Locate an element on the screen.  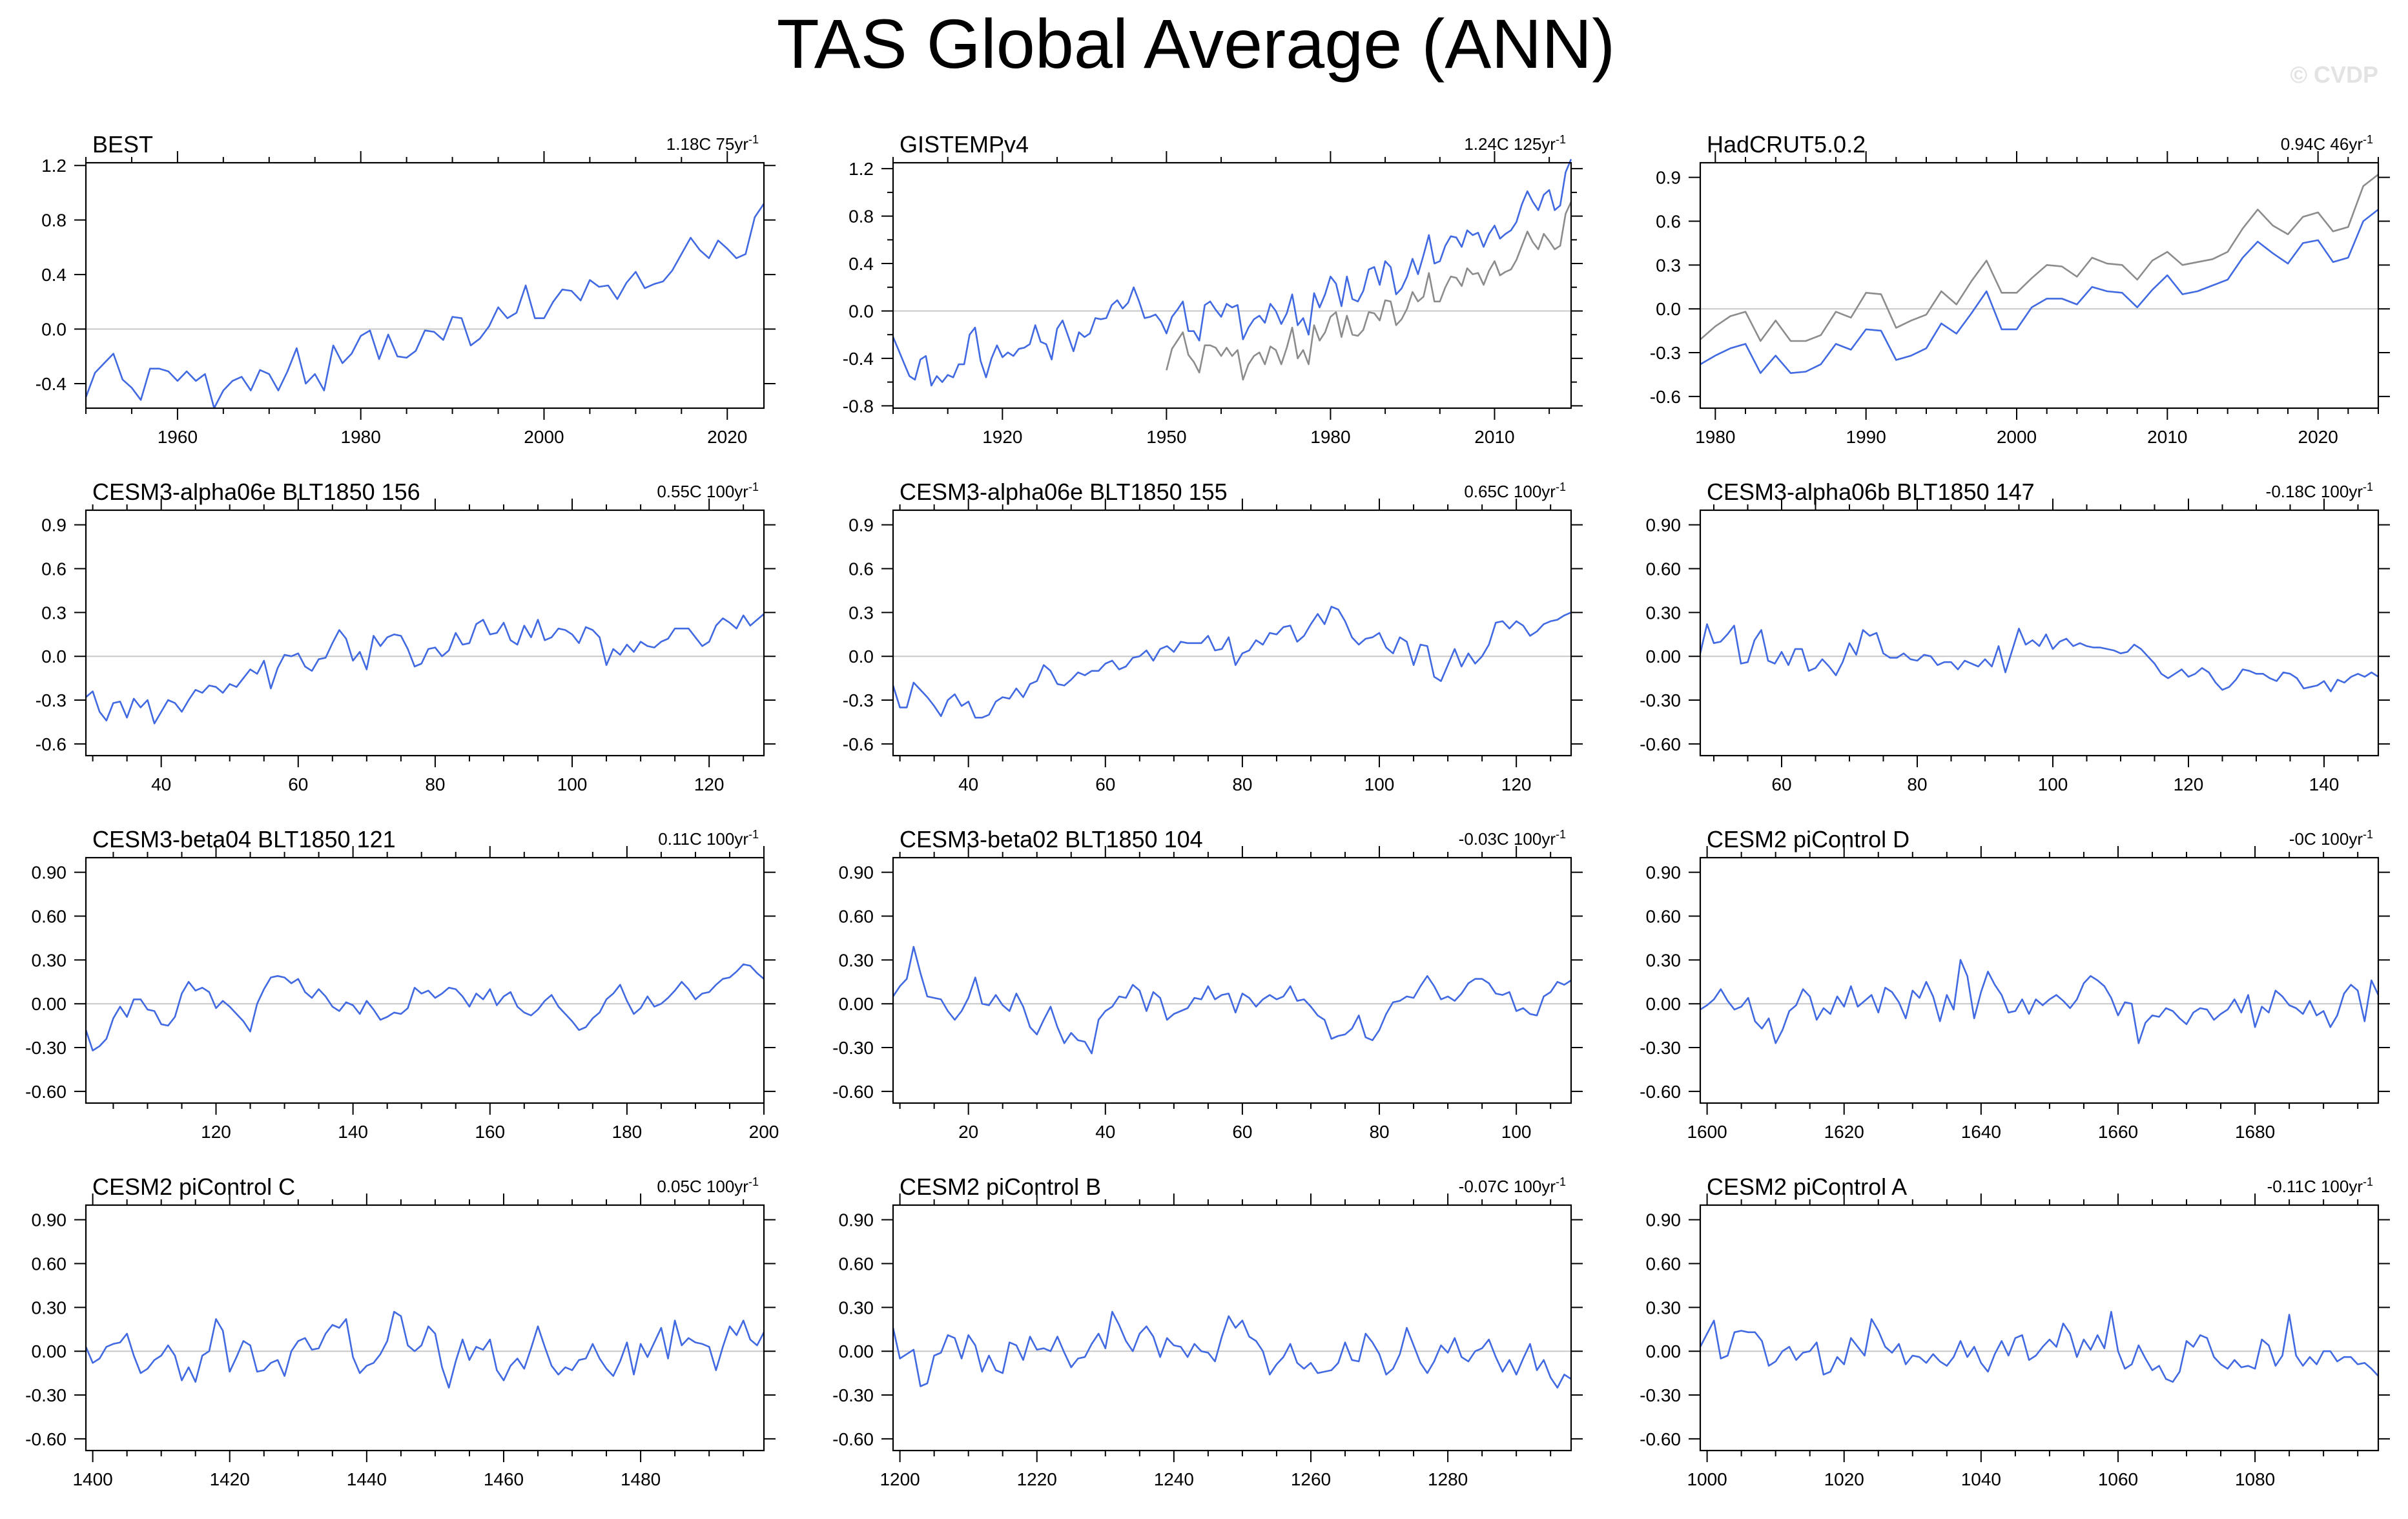
x-tick-label: 1960 is located at coordinates (178, 437).